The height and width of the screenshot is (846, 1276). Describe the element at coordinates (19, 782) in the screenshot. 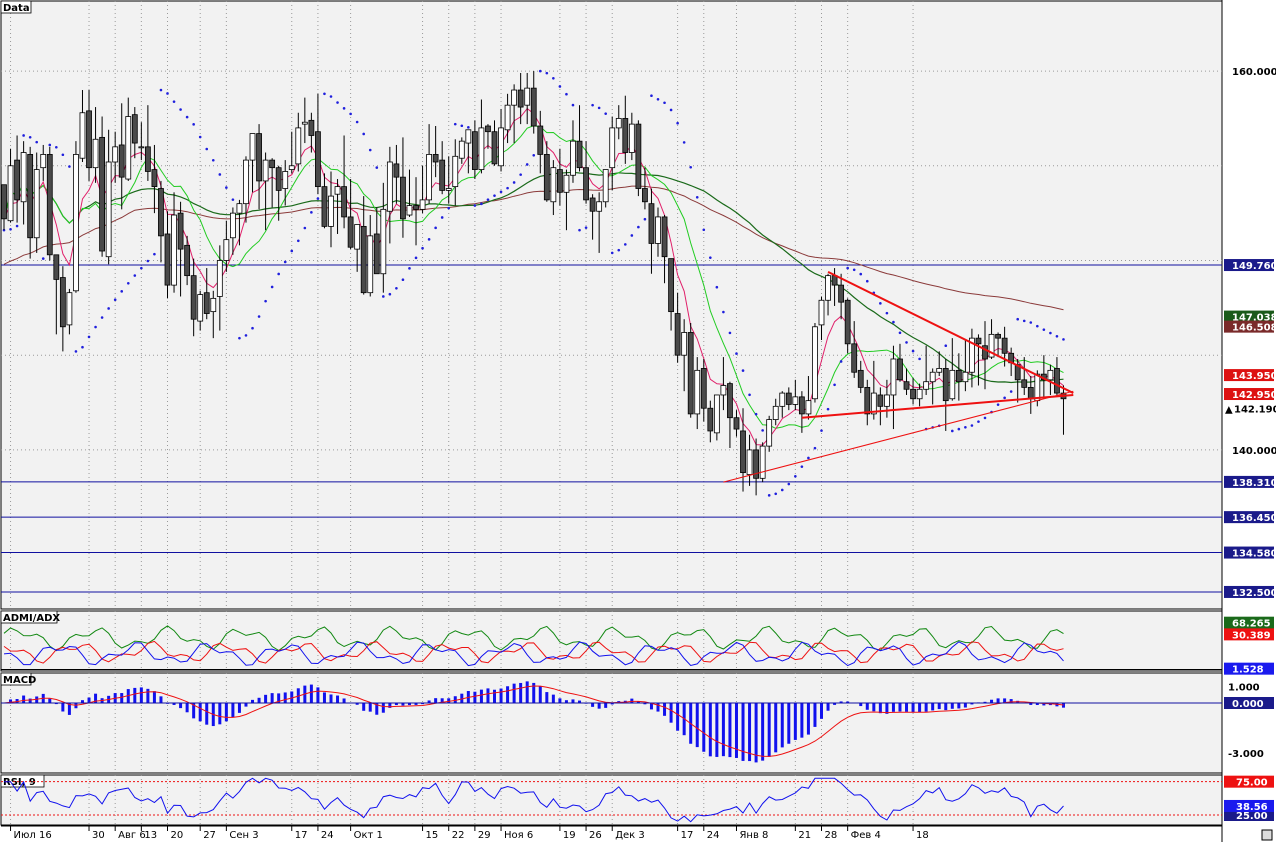

I see `panel-title-text: RSI, 9` at that location.